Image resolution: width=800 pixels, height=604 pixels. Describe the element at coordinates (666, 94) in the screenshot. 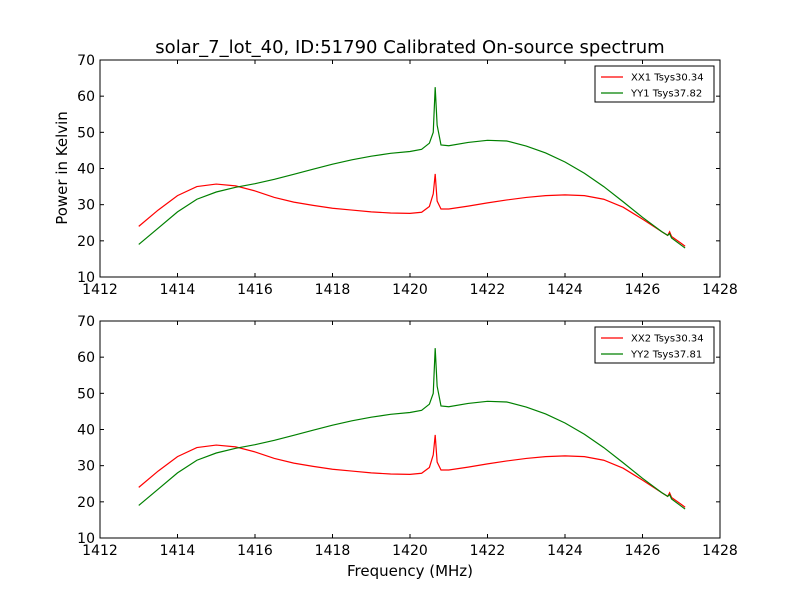

I see `legend-label: YY1 Tsys37.82` at that location.